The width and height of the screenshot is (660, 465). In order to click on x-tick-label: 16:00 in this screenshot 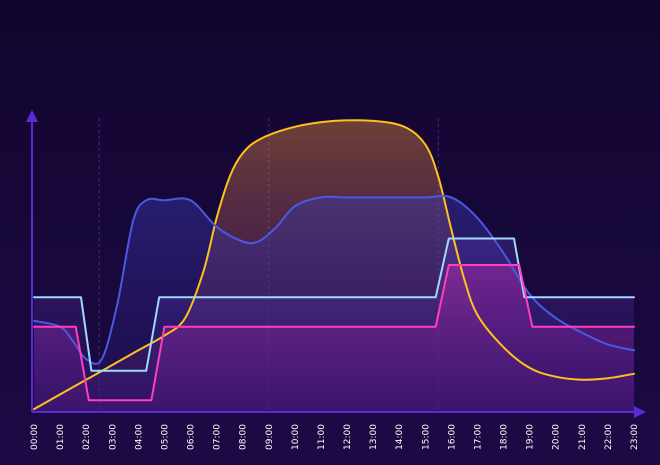, I will do `click(452, 437)`.